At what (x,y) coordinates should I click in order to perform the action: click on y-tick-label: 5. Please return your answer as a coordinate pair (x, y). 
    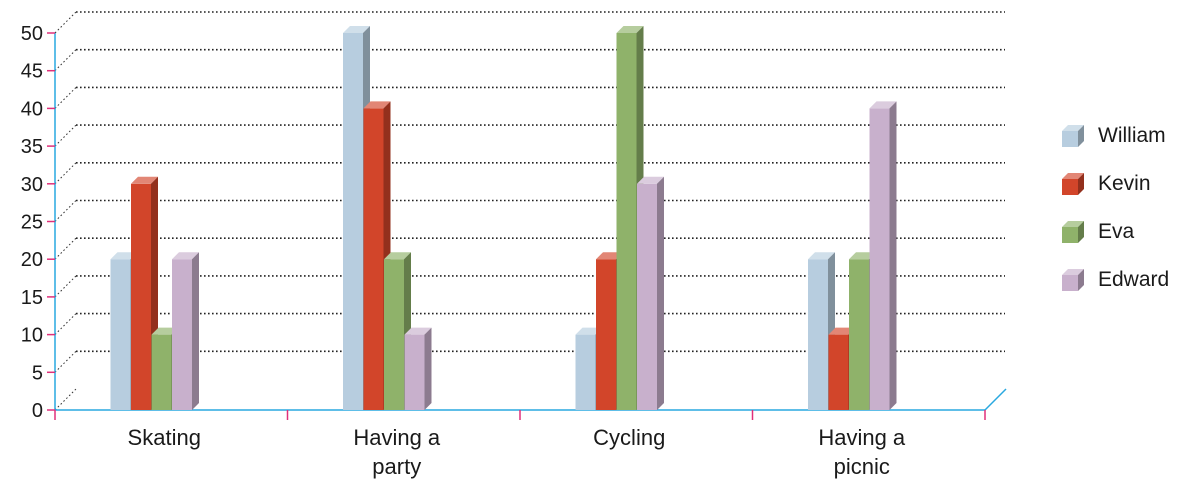
    Looking at the image, I should click on (37, 373).